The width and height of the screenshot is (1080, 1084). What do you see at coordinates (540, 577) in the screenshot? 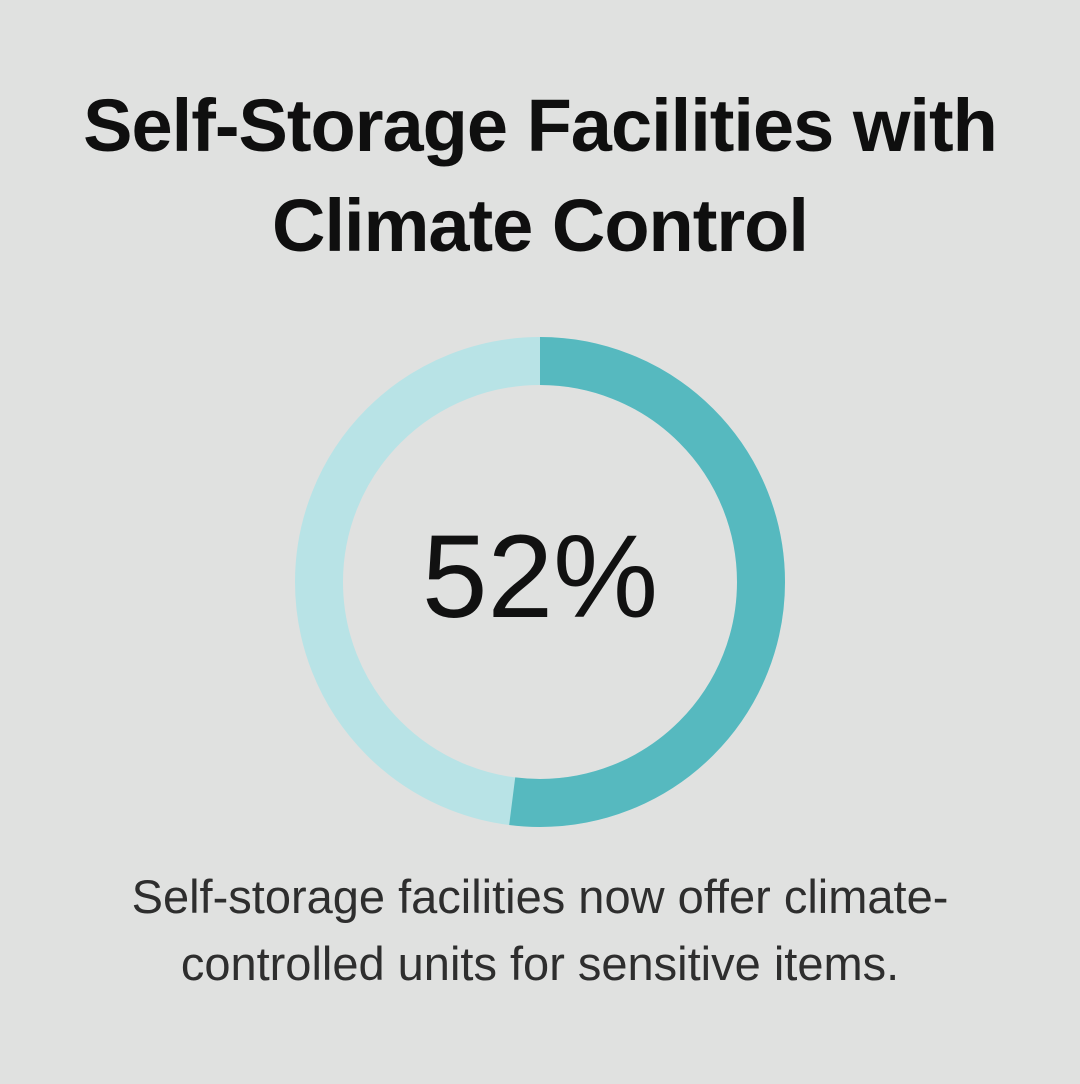
I see `donut-center-label: 52%` at bounding box center [540, 577].